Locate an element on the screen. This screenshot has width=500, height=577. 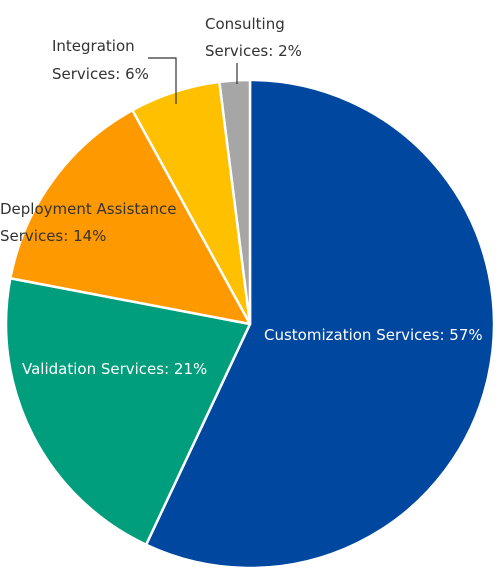
pie-label-line: Consulting is located at coordinates (245, 24).